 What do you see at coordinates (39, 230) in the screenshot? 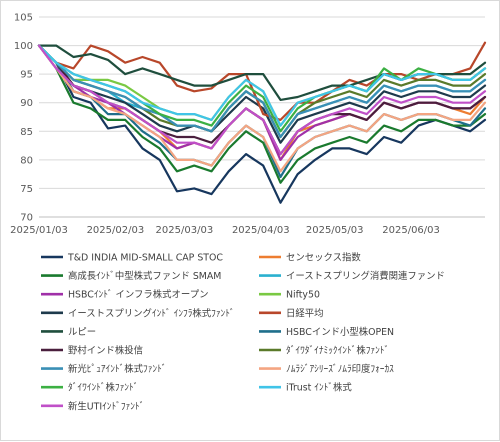
I see `x-tick-label: 2025/01/03` at bounding box center [39, 230].